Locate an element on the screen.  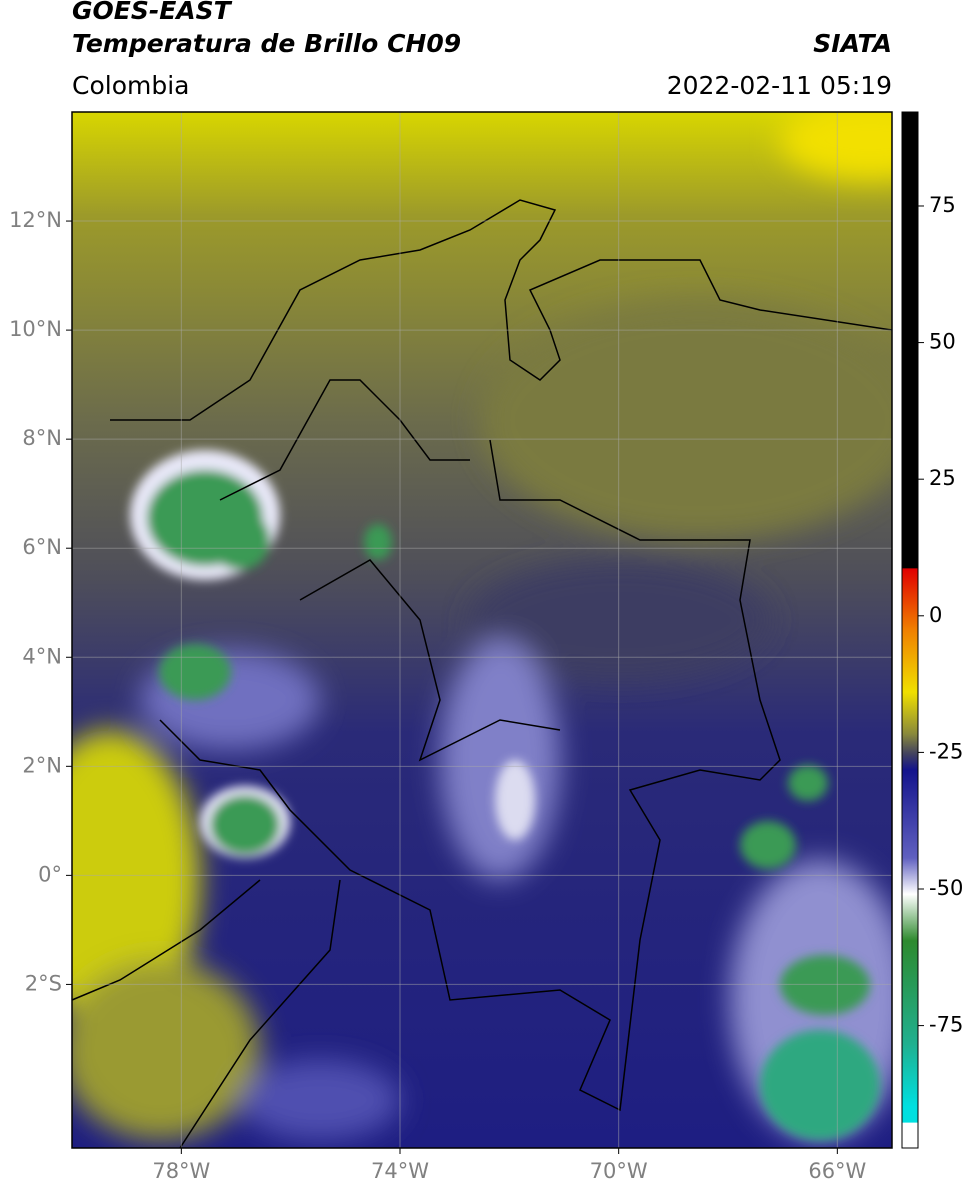
lat-tick-label: 2°S is located at coordinates (43, 983).